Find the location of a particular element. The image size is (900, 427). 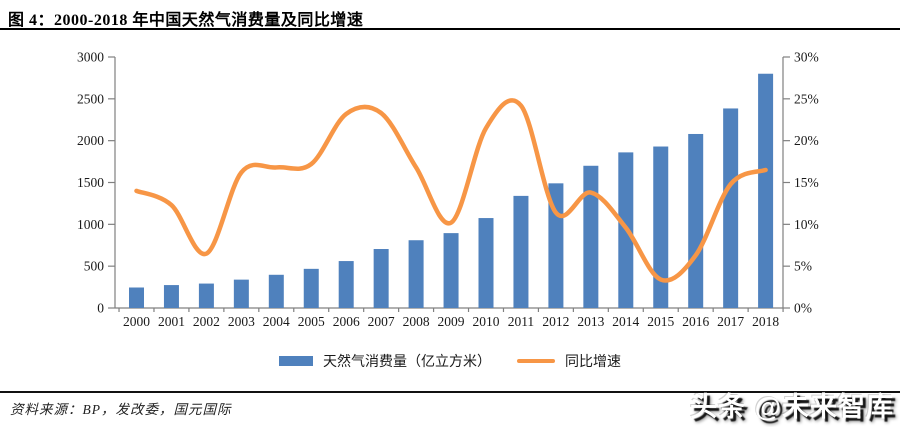

x-axis-label: 2003 is located at coordinates (241, 321).